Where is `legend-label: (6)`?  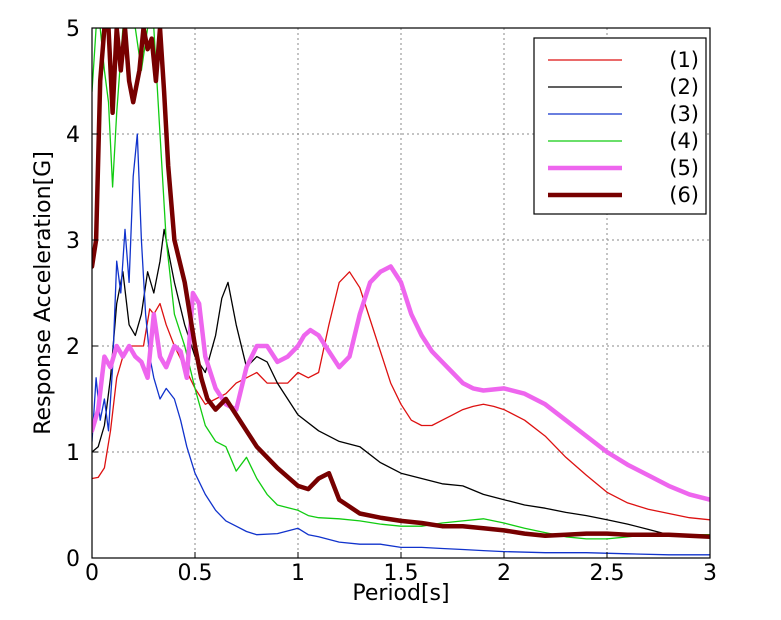 legend-label: (6) is located at coordinates (684, 195).